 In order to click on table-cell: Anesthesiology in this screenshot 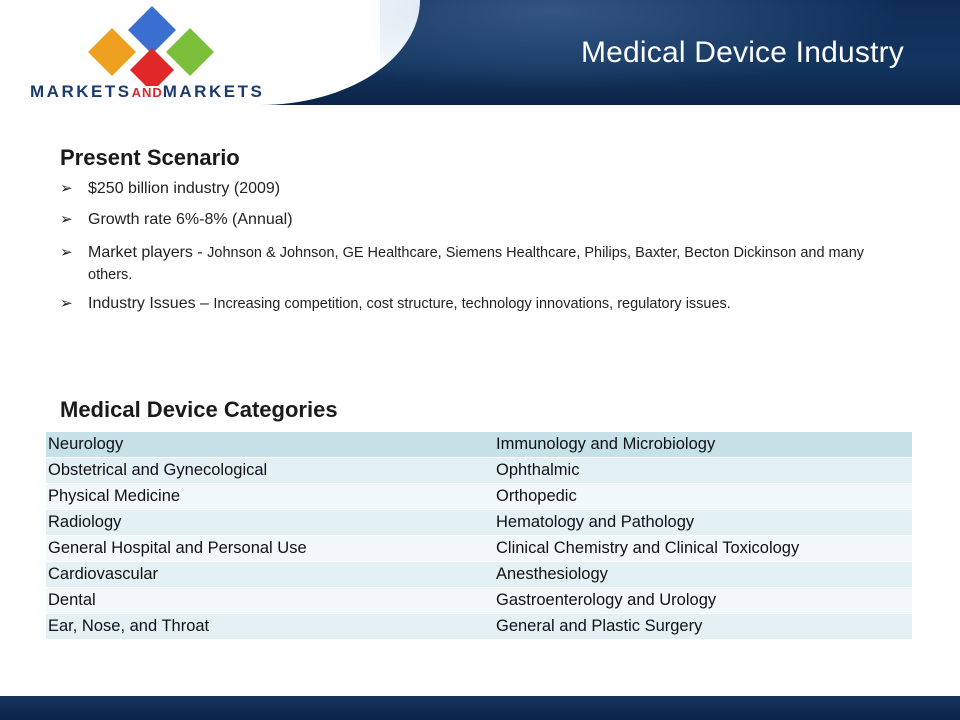, I will do `click(703, 574)`.